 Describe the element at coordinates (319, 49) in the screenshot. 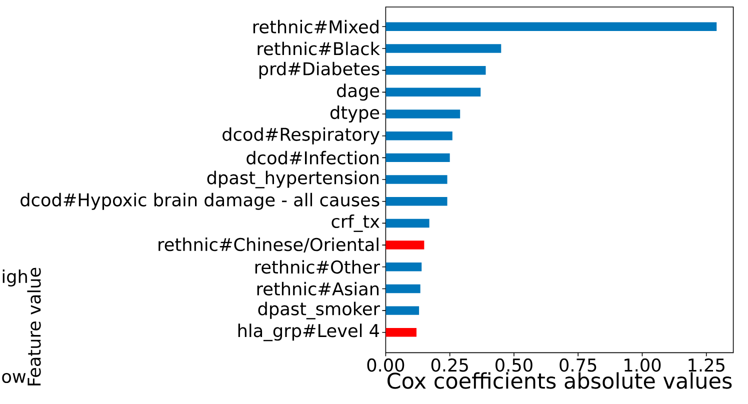

I see `y-tick-label: rethnic#Black` at that location.